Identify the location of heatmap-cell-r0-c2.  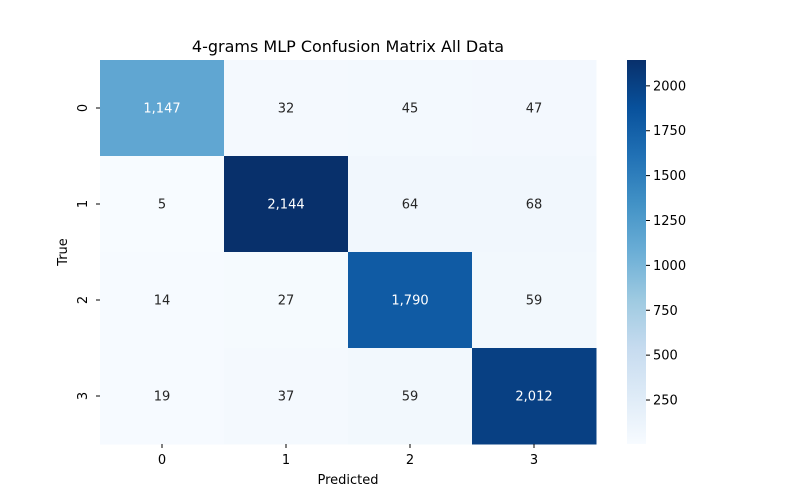
(410, 108).